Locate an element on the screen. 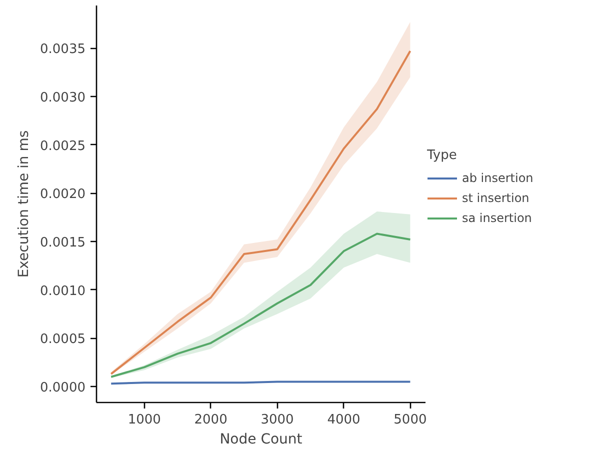 This screenshot has width=609, height=453. legend-label: sa insertion is located at coordinates (497, 218).